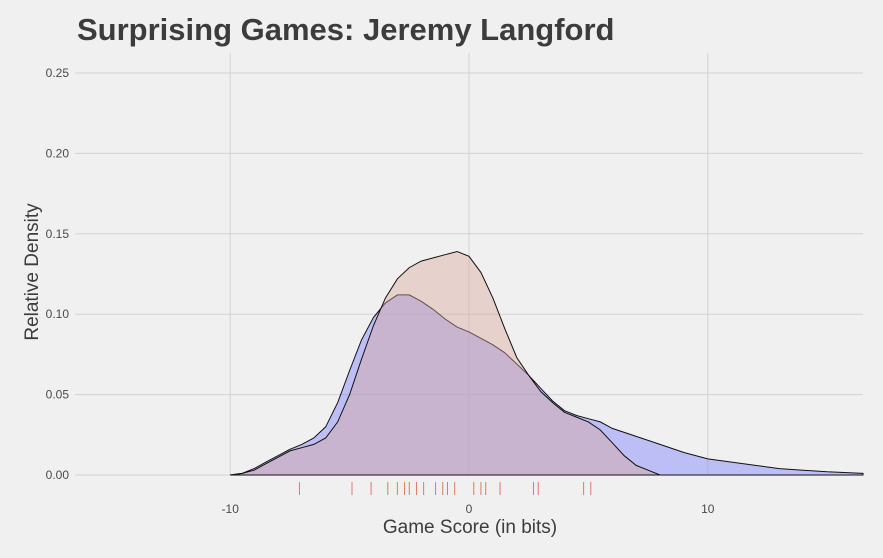 The width and height of the screenshot is (883, 558). I want to click on y-tick-label: 0.10, so click(58, 314).